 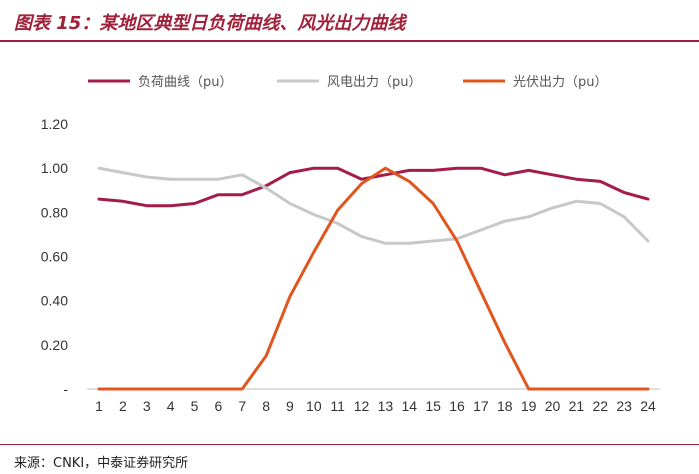 I want to click on y-axis: - 0.20 0.40 0.60 0.80 1.00 1.20, so click(x=55, y=256).